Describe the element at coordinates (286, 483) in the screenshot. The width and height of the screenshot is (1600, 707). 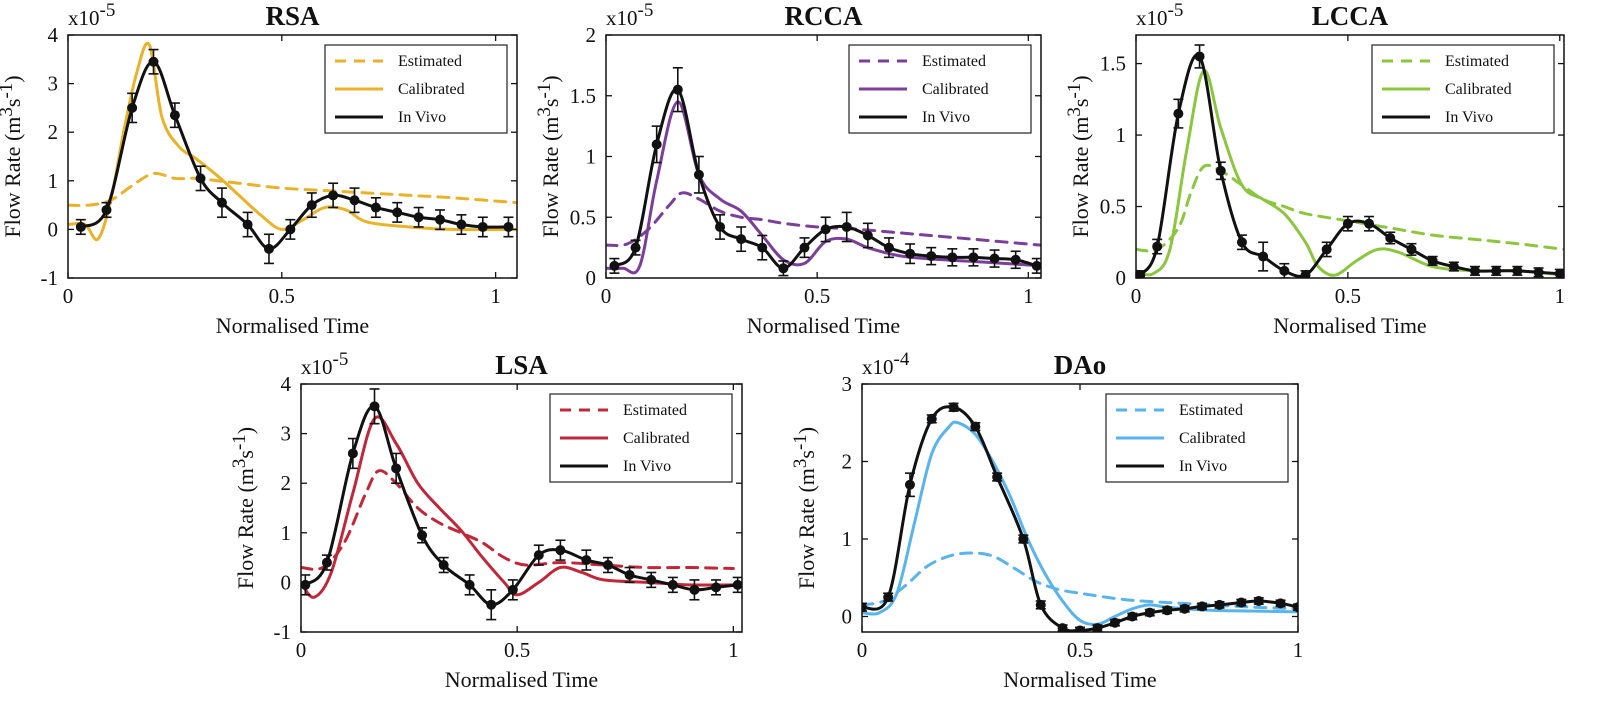
I see `y-tick-label: 2` at that location.